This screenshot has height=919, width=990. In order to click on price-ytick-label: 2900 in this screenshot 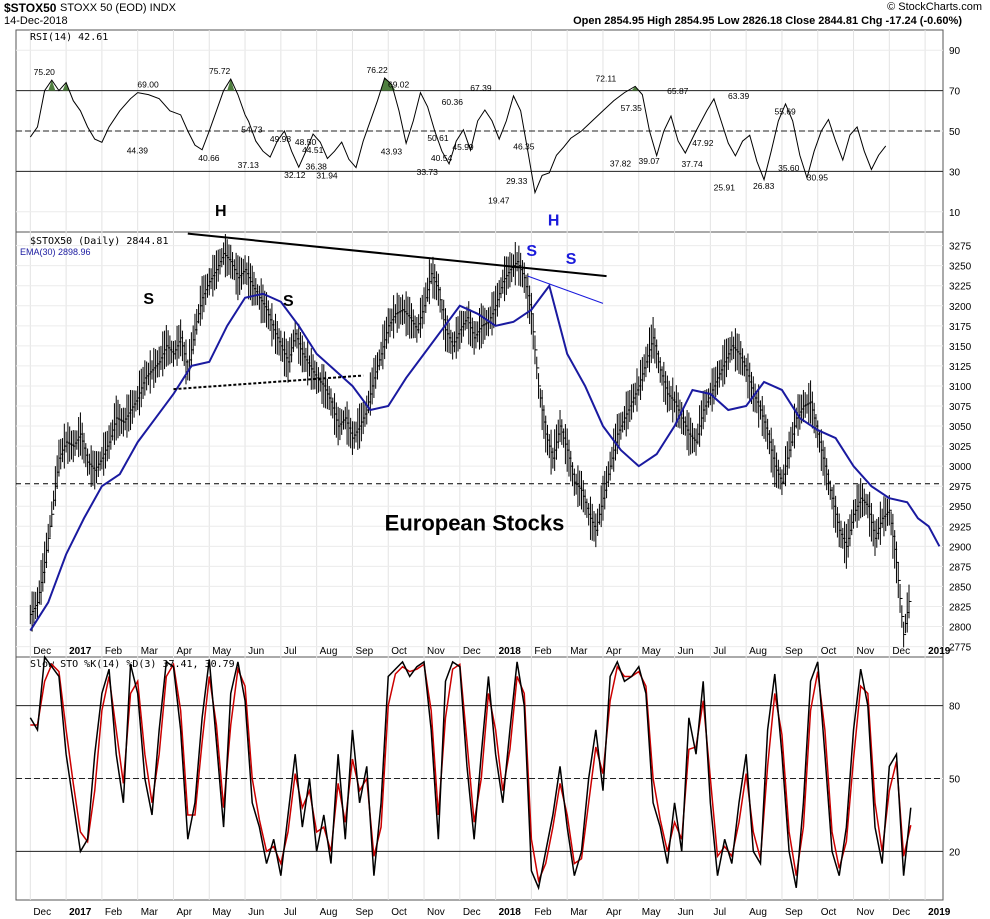, I will do `click(960, 547)`.